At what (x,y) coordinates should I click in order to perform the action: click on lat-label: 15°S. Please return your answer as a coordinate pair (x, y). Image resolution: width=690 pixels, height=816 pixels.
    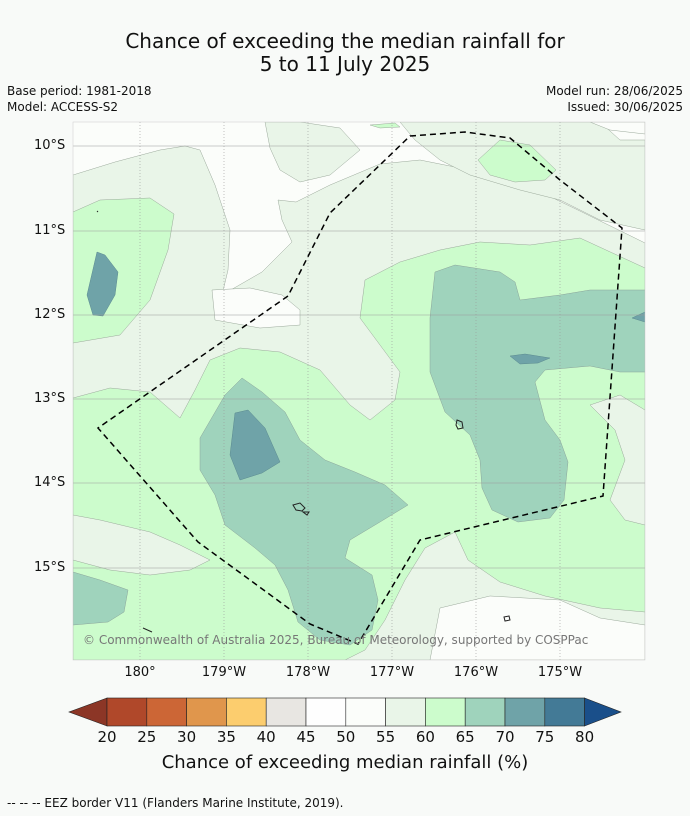
    Looking at the image, I should click on (50, 567).